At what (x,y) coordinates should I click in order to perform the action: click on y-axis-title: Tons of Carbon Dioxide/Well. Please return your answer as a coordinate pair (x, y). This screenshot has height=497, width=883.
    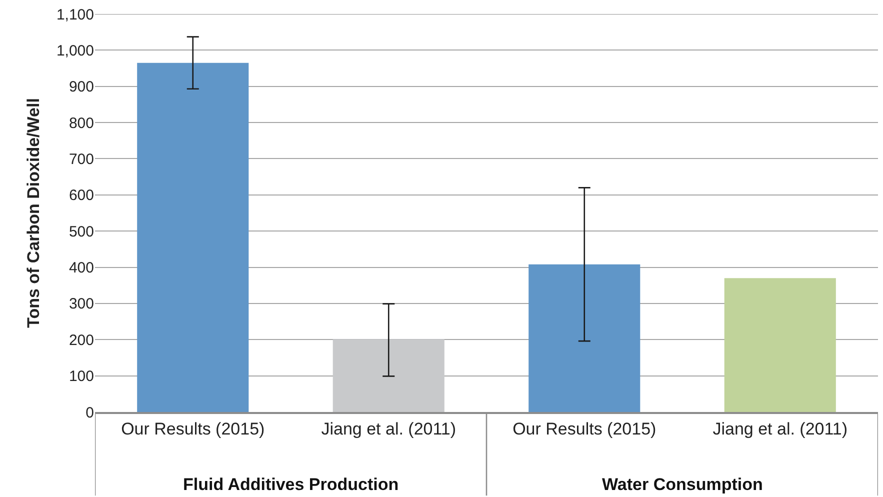
    Looking at the image, I should click on (34, 213).